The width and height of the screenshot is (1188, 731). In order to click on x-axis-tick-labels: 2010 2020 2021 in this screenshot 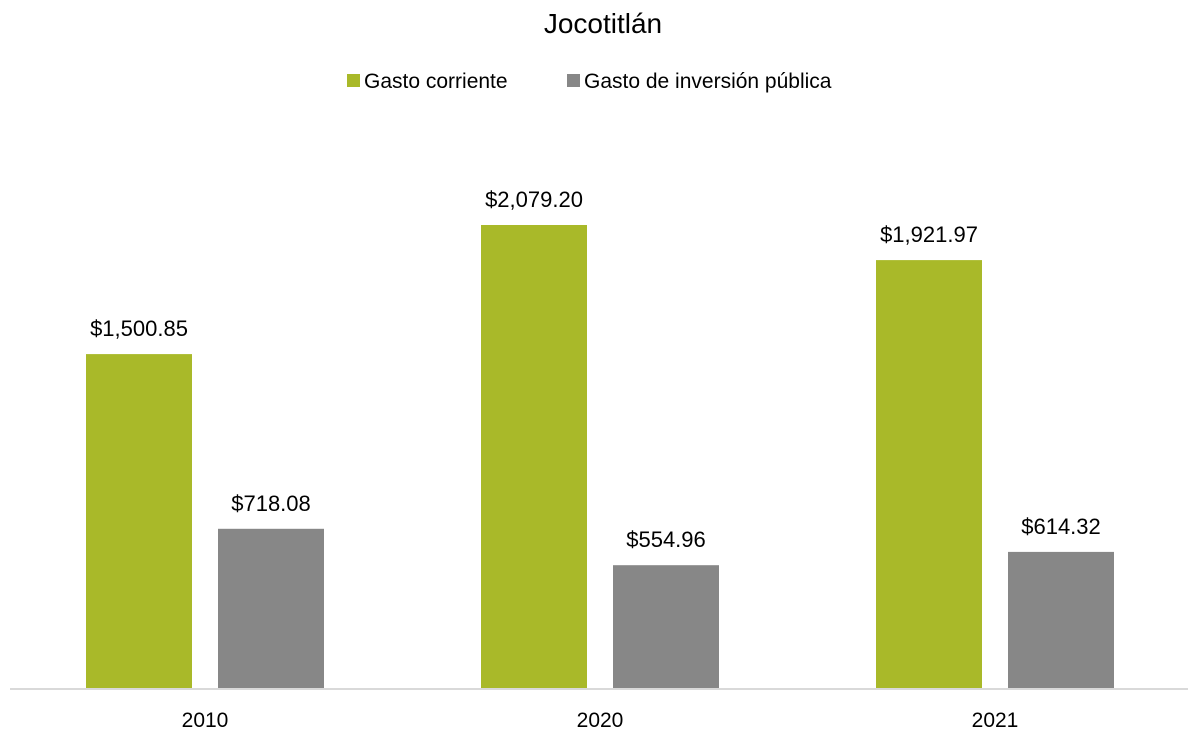, I will do `click(600, 720)`.